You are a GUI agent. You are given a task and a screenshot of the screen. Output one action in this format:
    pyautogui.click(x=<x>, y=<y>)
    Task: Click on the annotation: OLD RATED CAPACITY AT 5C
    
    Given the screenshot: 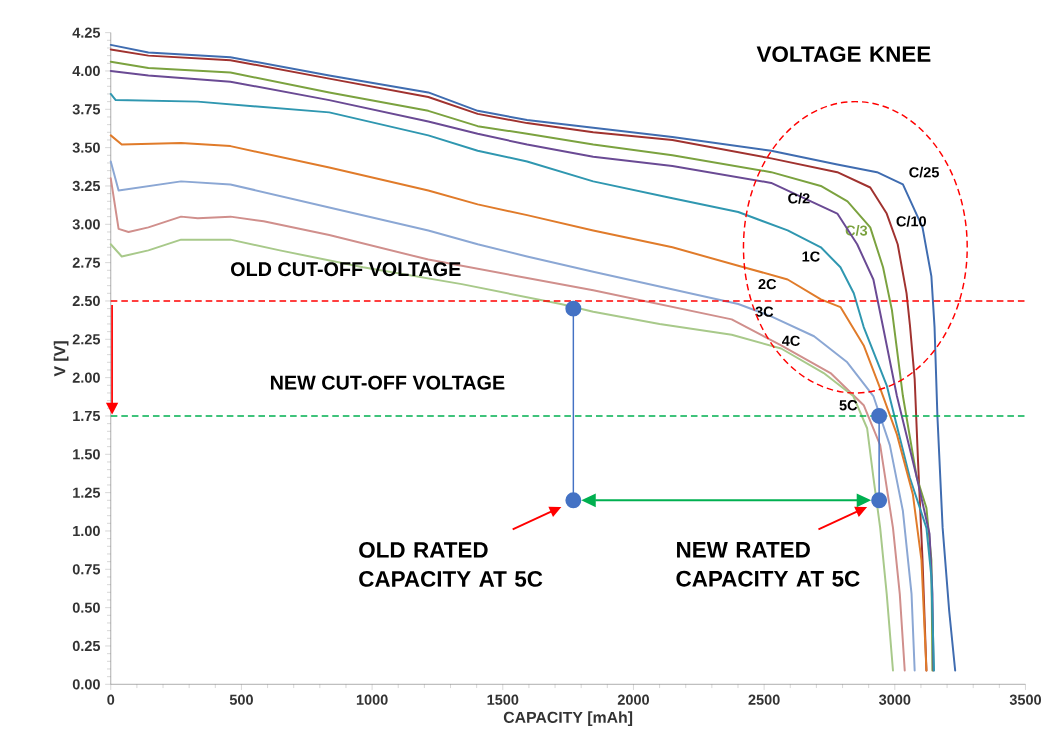 What is the action you would take?
    pyautogui.click(x=451, y=565)
    